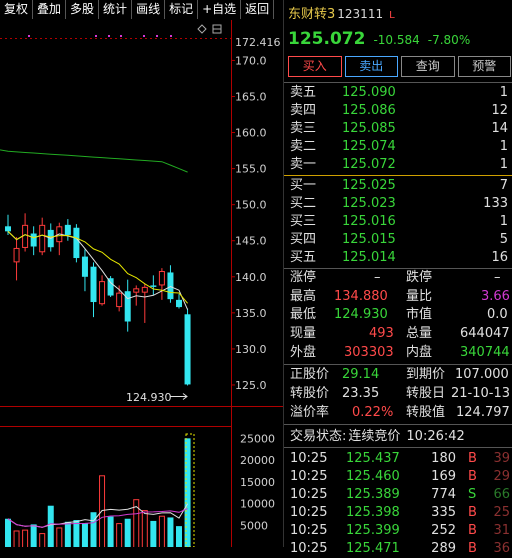 This screenshot has height=558, width=512. I want to click on bid-row: 买三 125.016 1, so click(399, 222).